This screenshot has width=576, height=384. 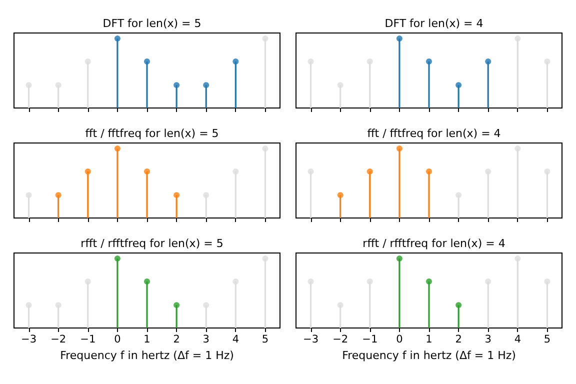 What do you see at coordinates (152, 23) in the screenshot?
I see `chart-title: DFT for len(x) = 5` at bounding box center [152, 23].